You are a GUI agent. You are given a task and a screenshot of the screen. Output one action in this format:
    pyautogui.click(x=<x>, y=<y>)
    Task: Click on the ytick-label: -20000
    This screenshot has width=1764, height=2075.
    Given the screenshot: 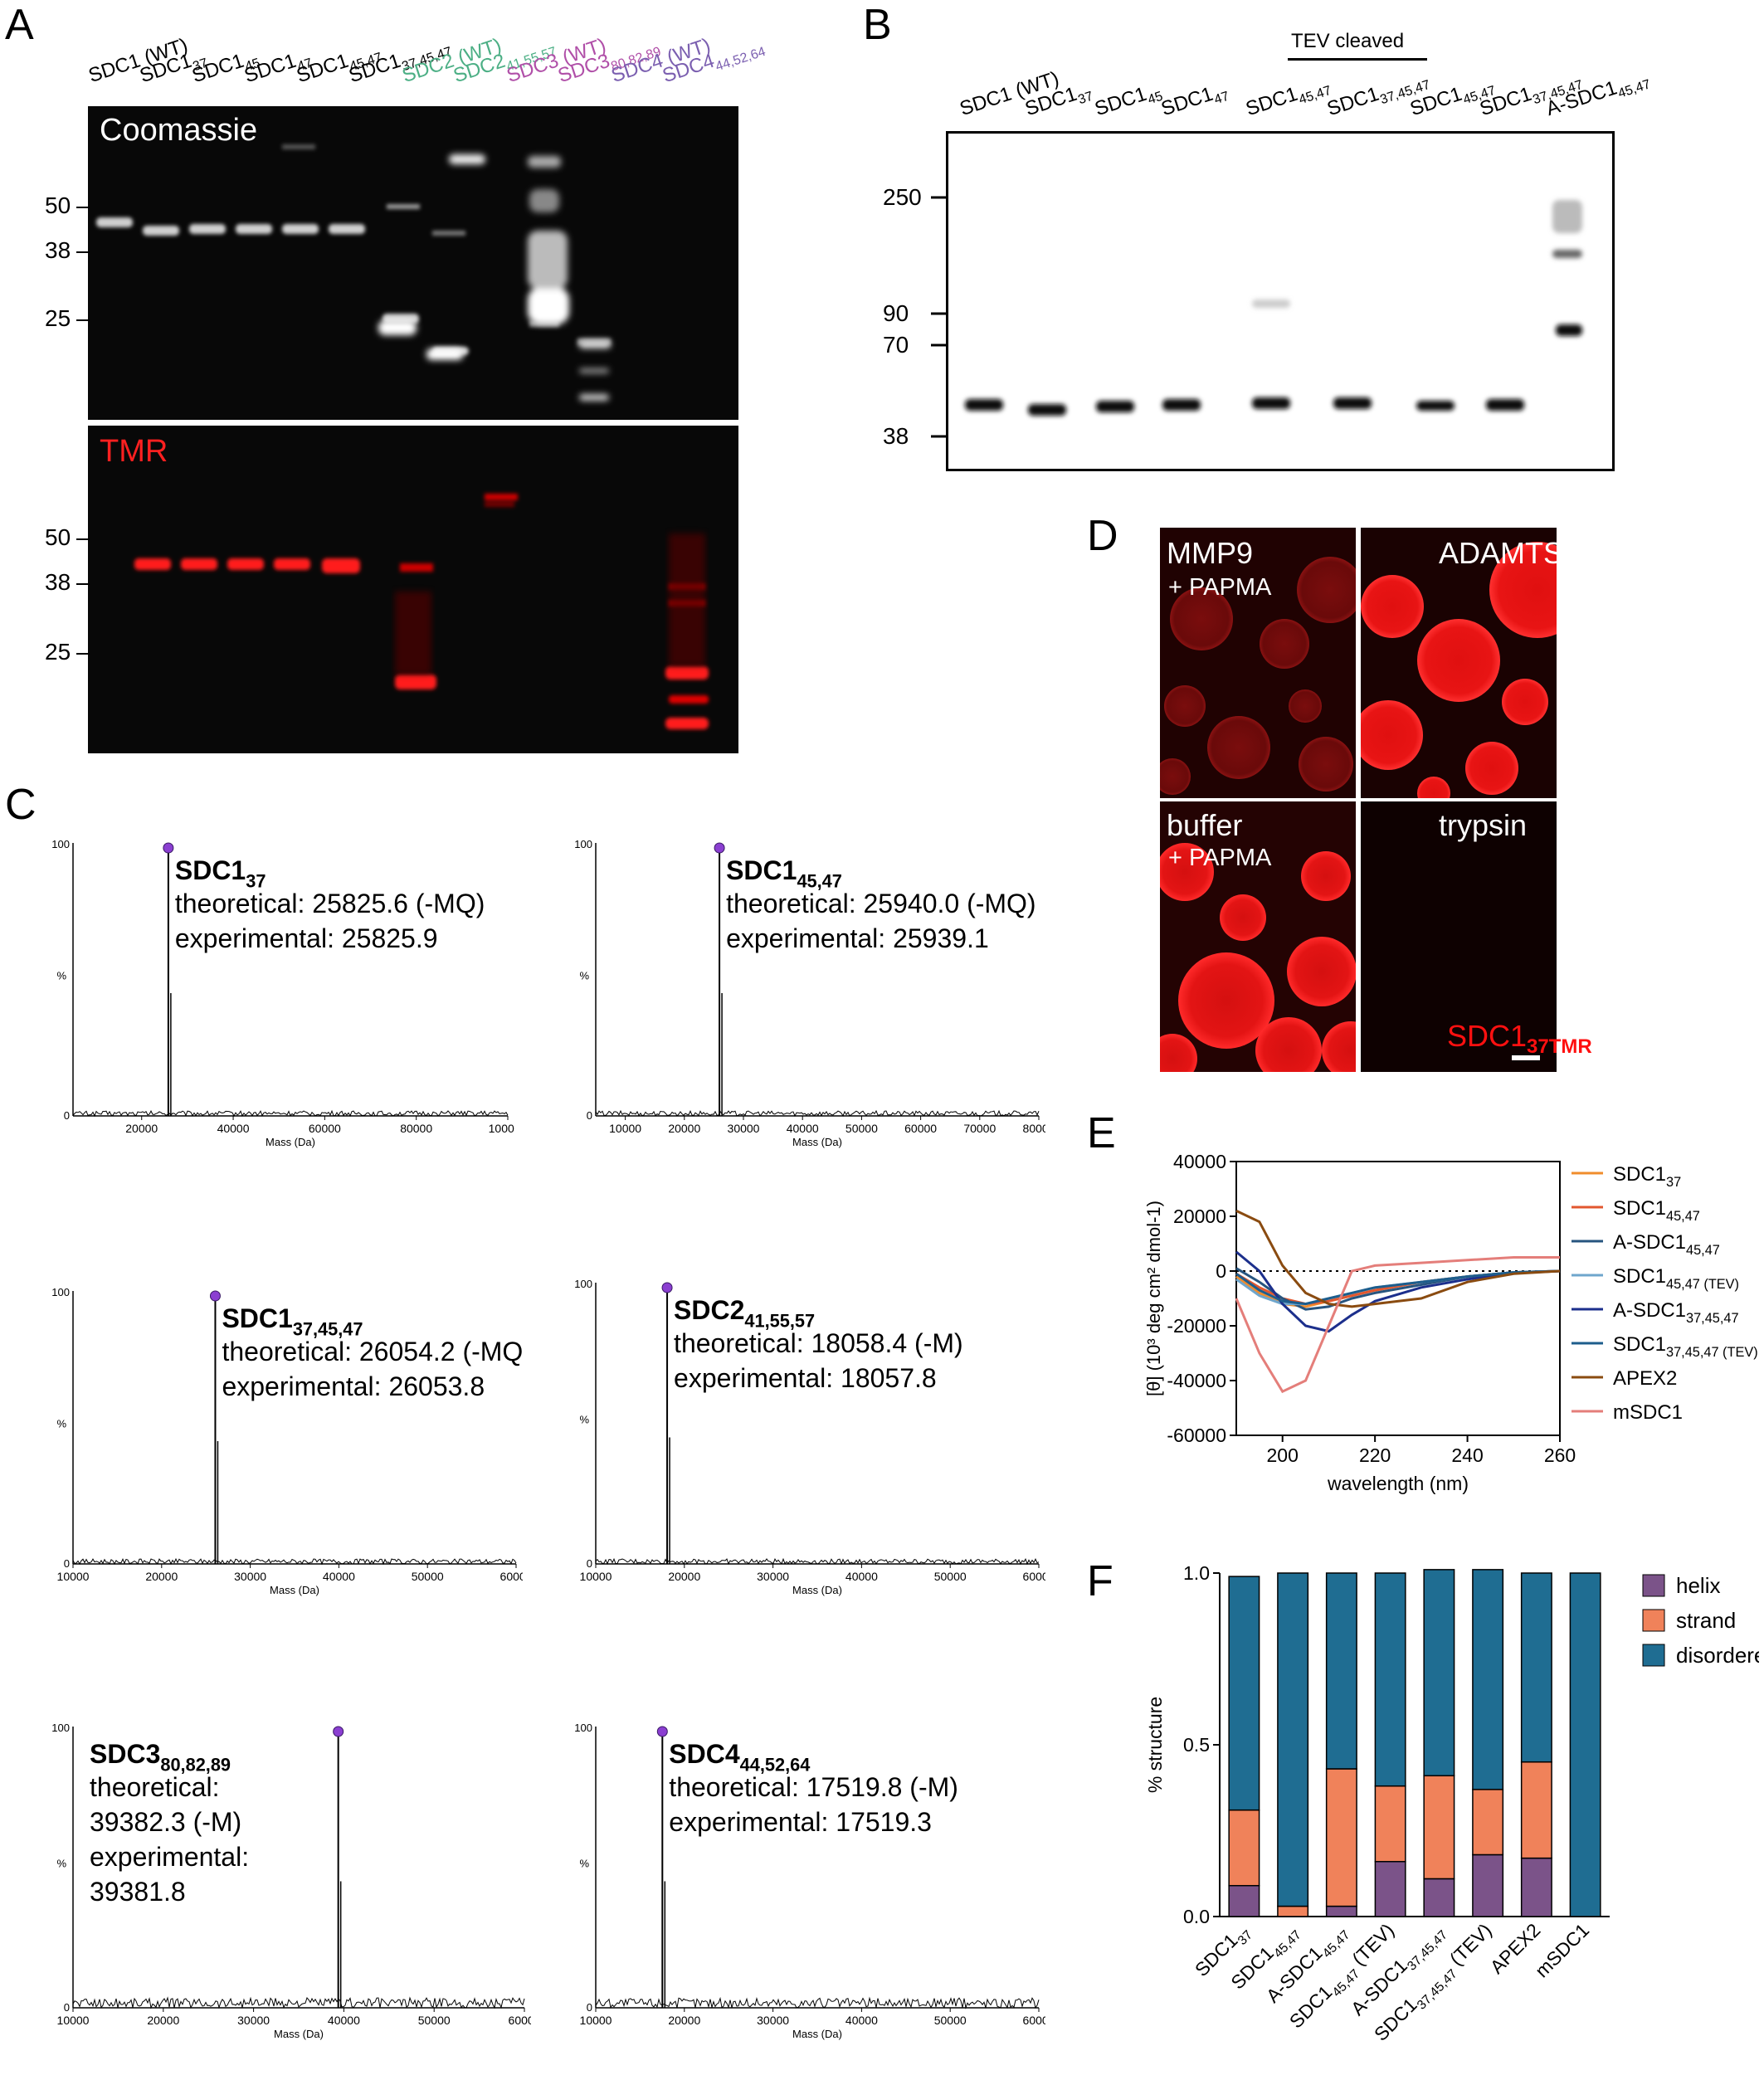 What is the action you would take?
    pyautogui.click(x=1196, y=1326)
    